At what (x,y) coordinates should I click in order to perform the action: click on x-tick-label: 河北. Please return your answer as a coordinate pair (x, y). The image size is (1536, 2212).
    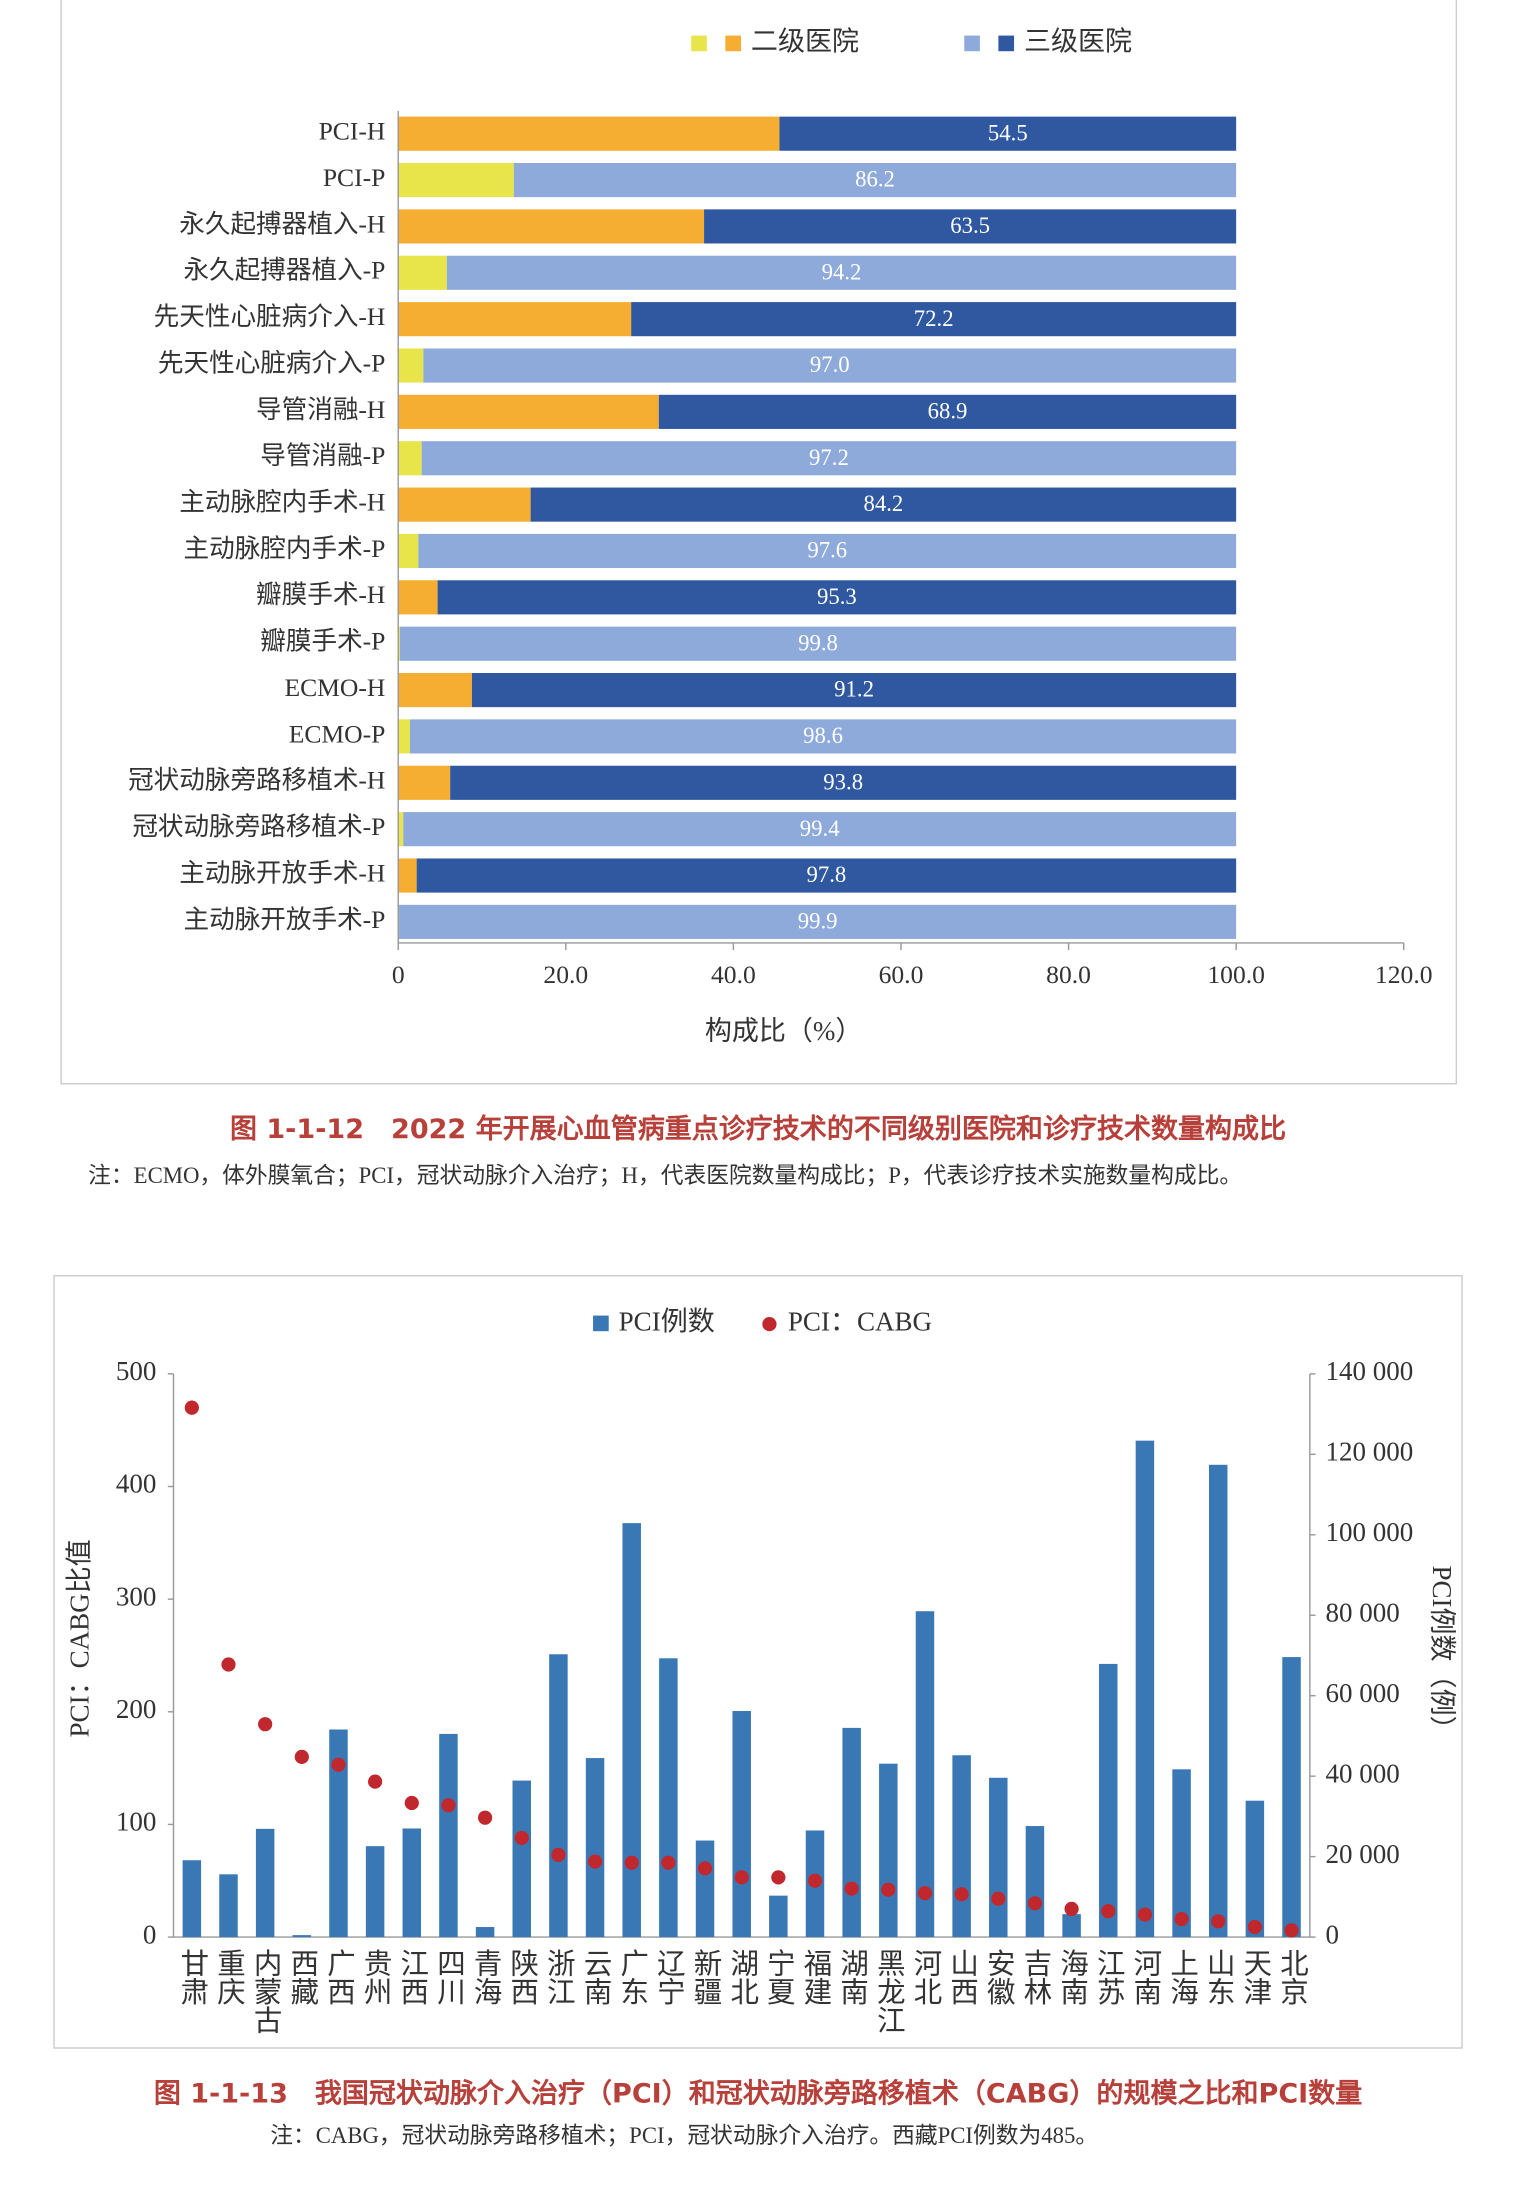
    Looking at the image, I should click on (925, 1976).